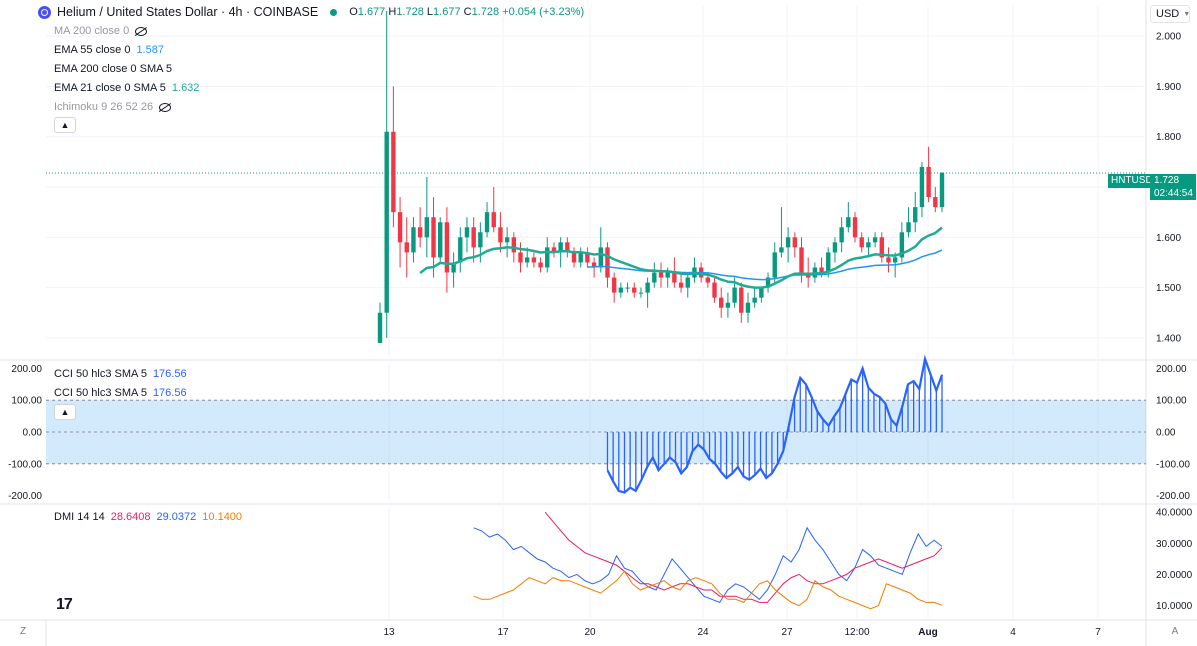  I want to click on cci-value: 176.56, so click(169, 374).